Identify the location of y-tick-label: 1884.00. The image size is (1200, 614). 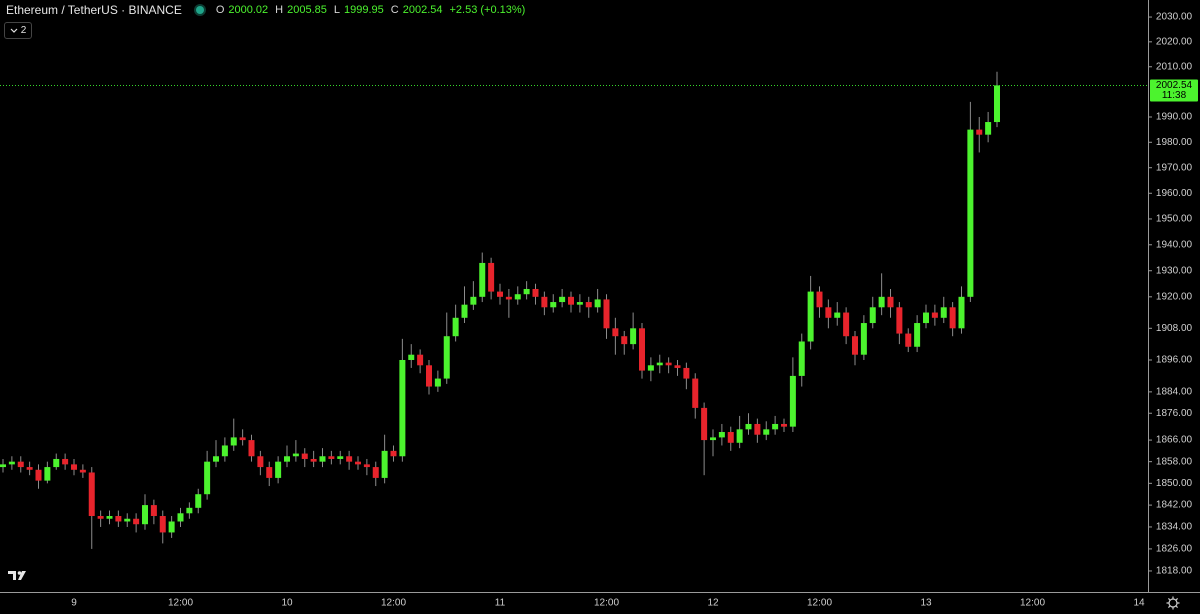
(1174, 392).